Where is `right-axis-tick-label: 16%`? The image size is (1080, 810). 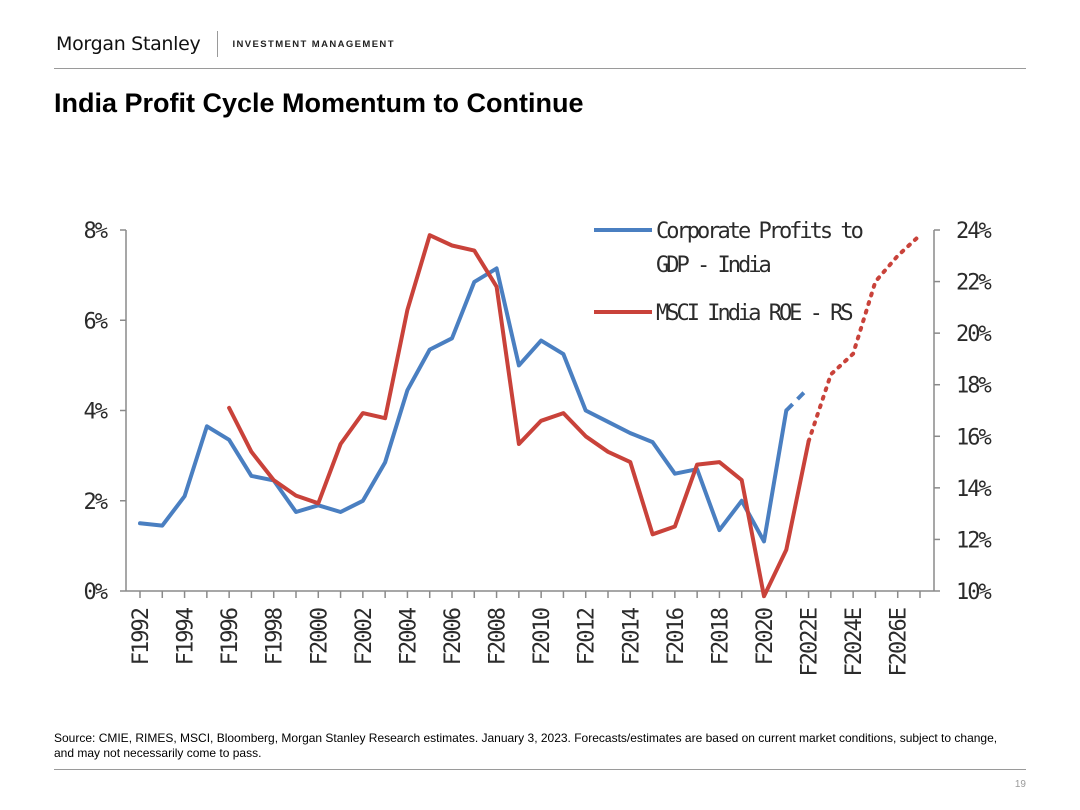 right-axis-tick-label: 16% is located at coordinates (973, 437).